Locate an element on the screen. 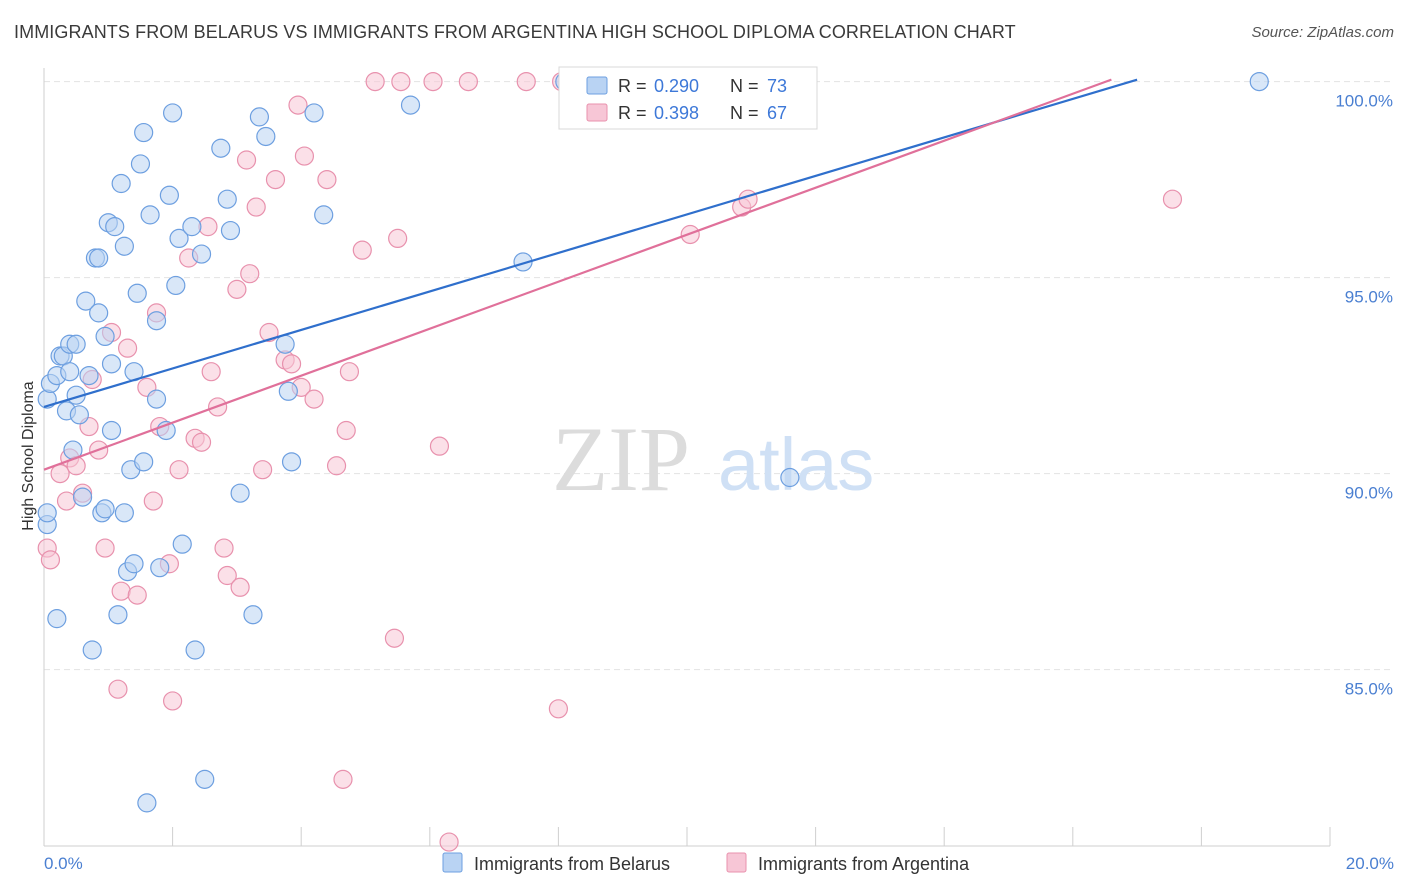 The height and width of the screenshot is (892, 1406). x-tick-label-min: 0.0% is located at coordinates (63, 863).